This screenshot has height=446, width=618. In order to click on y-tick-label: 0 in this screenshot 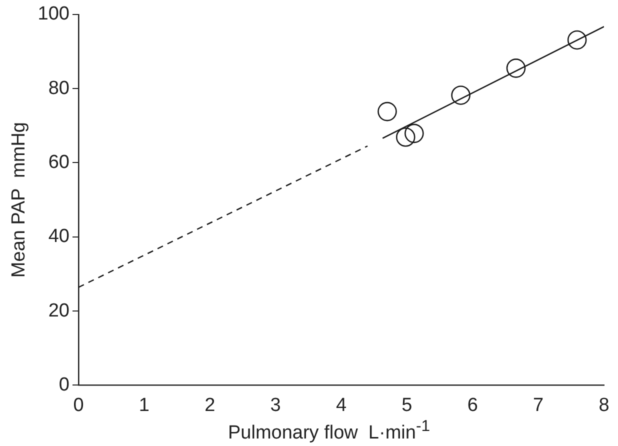, I will do `click(64, 385)`.